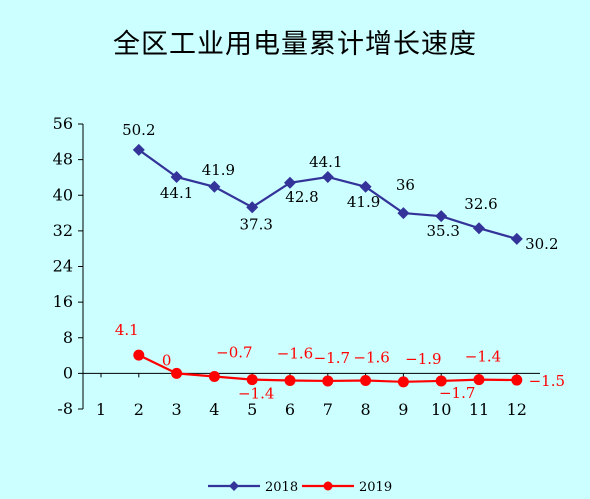 This screenshot has height=499, width=590. What do you see at coordinates (405, 185) in the screenshot?
I see `data-label-2018: 36` at bounding box center [405, 185].